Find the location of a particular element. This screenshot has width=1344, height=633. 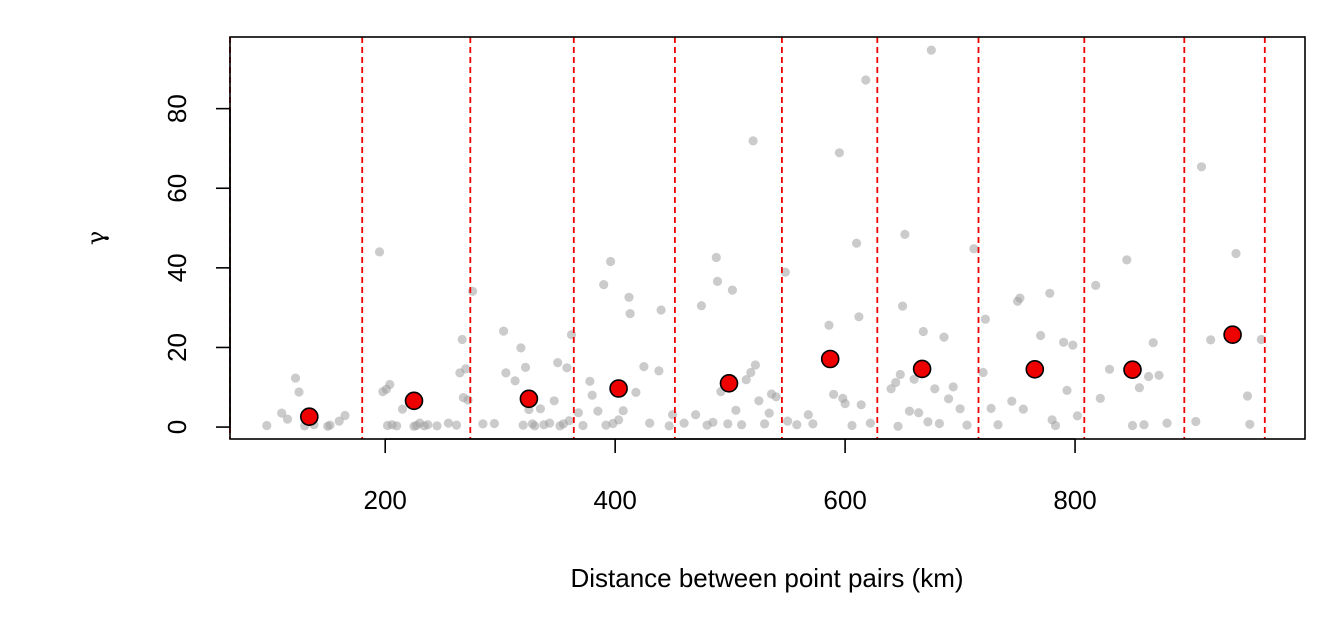

y-tick-label: 80 is located at coordinates (177, 108).